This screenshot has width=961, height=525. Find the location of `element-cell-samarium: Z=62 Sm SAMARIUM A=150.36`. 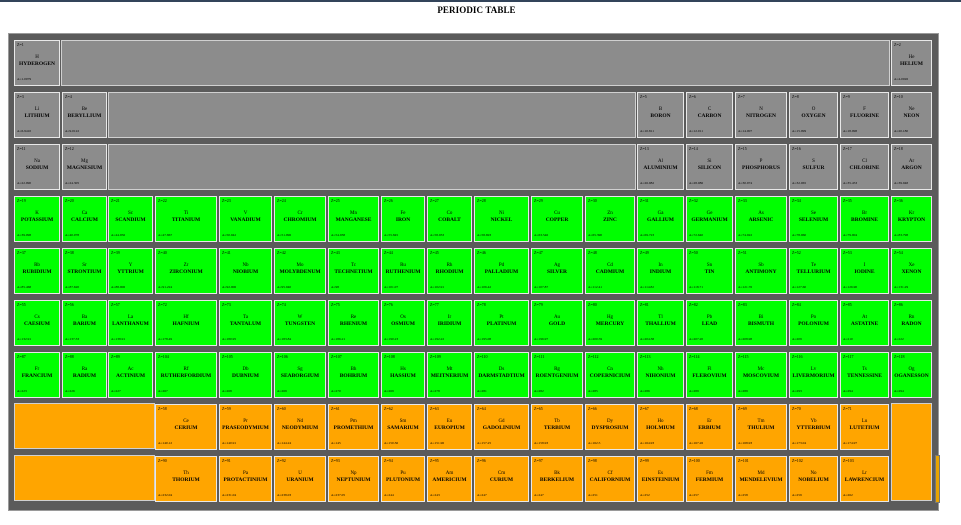

element-cell-samarium: Z=62 Sm SAMARIUM A=150.36 is located at coordinates (403, 427).